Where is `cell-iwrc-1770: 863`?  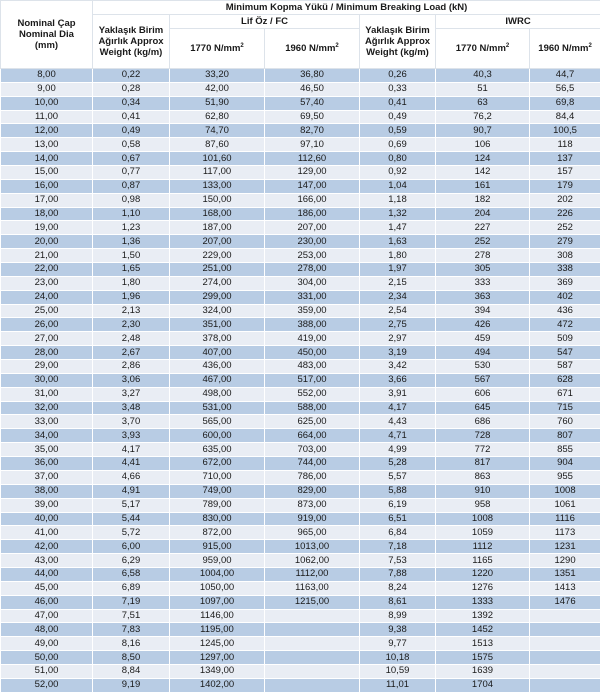
cell-iwrc-1770: 863 is located at coordinates (482, 477).